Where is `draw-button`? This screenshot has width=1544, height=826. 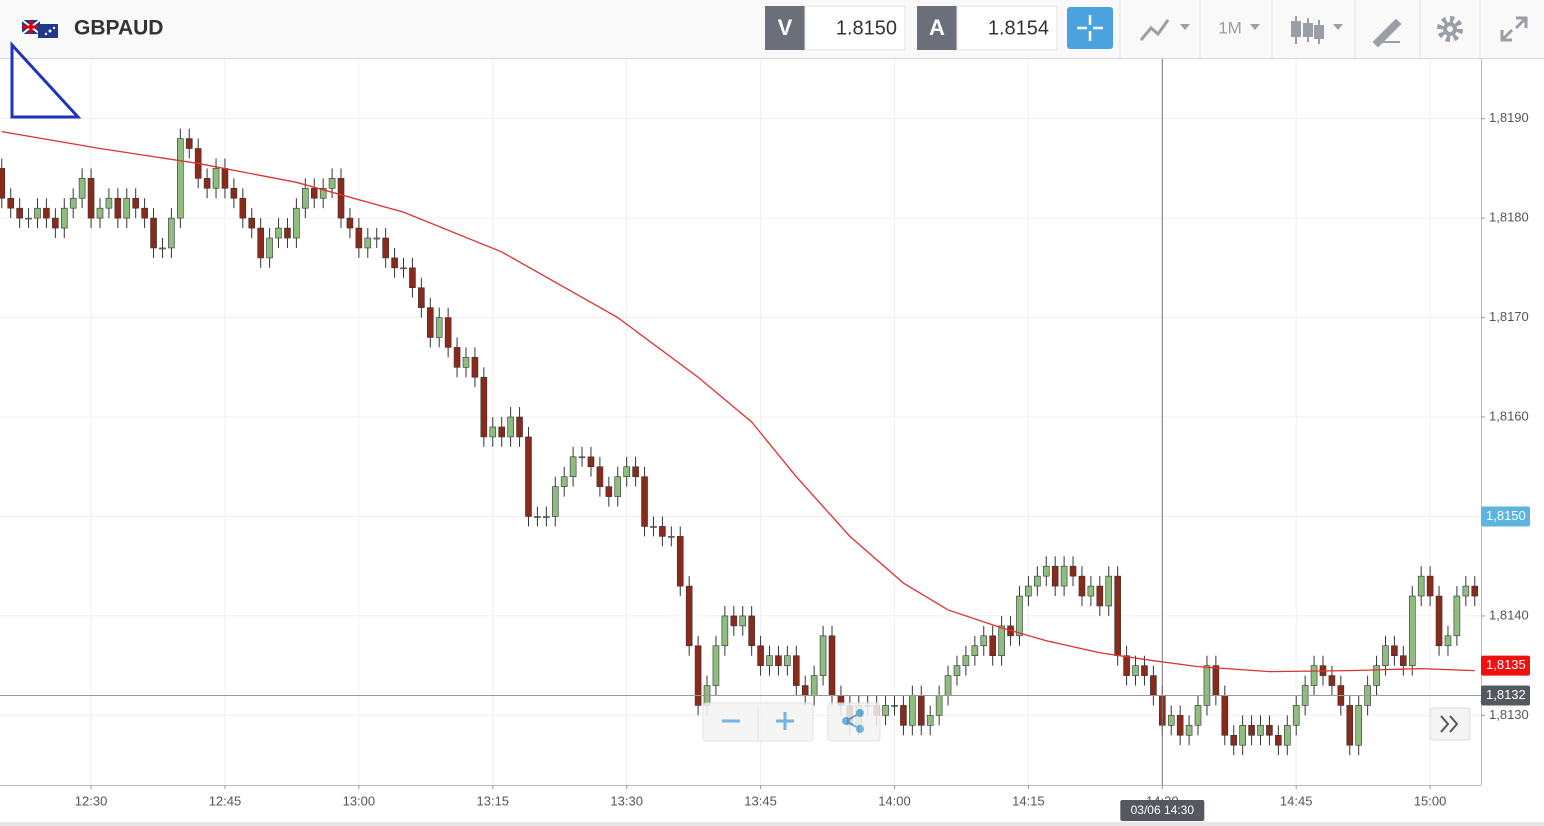
draw-button is located at coordinates (1387, 33).